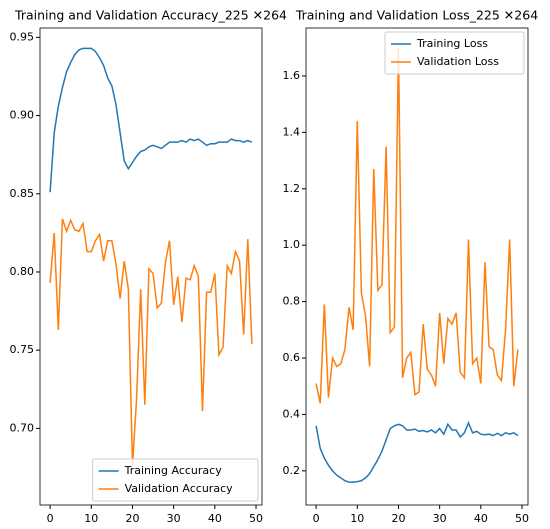 The height and width of the screenshot is (529, 550). What do you see at coordinates (292, 244) in the screenshot?
I see `y-tick-label: 1.0` at bounding box center [292, 244].